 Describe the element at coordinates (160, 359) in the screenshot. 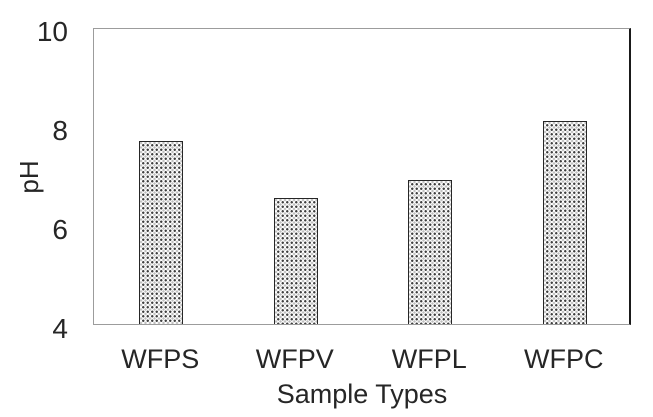

I see `x-tick-label-wfps: WFPS` at that location.